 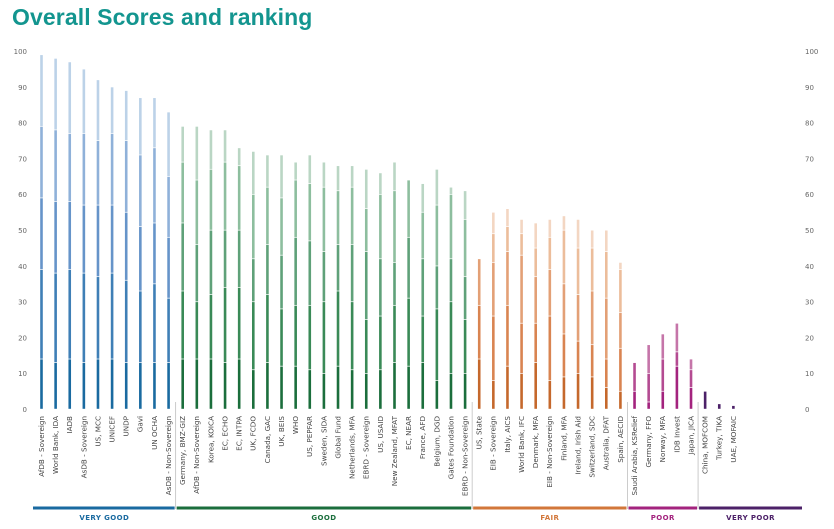 What do you see at coordinates (239, 433) in the screenshot?
I see `category-label-14: EC, INTPA` at bounding box center [239, 433].